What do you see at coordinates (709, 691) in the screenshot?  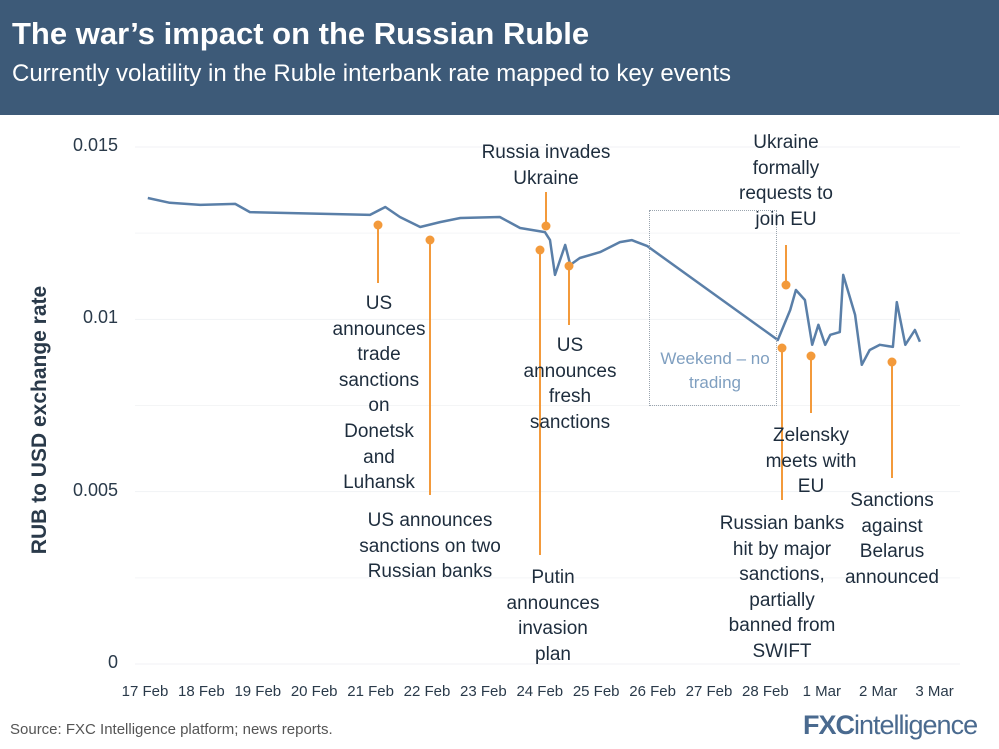 I see `x-tick-label: 27 Feb` at bounding box center [709, 691].